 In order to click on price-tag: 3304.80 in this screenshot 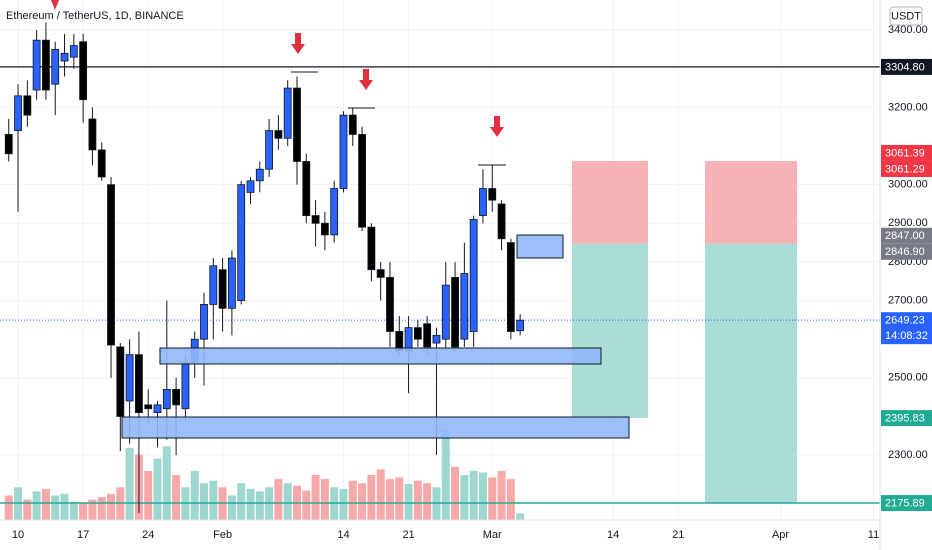, I will do `click(906, 66)`.